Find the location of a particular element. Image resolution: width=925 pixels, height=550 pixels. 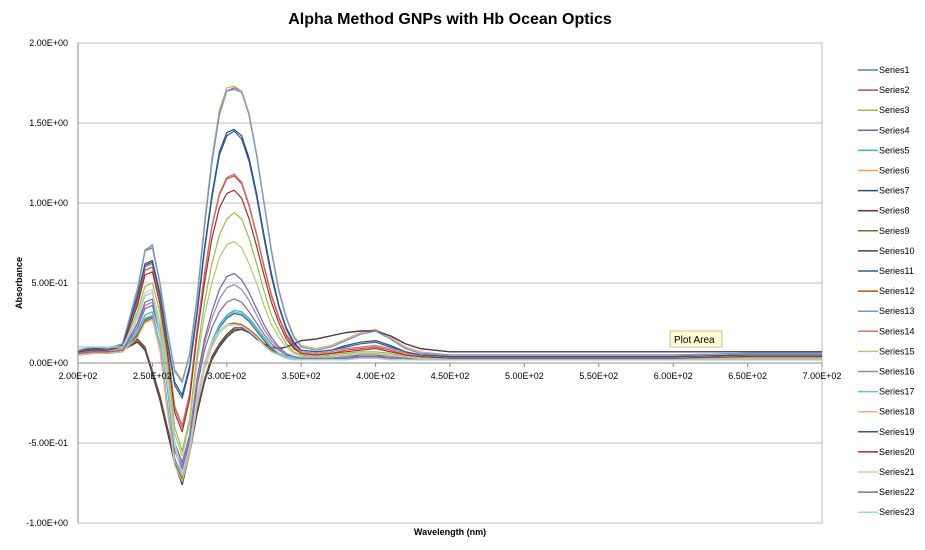

y-tick-label: -1.00E+00 is located at coordinates (47, 523).